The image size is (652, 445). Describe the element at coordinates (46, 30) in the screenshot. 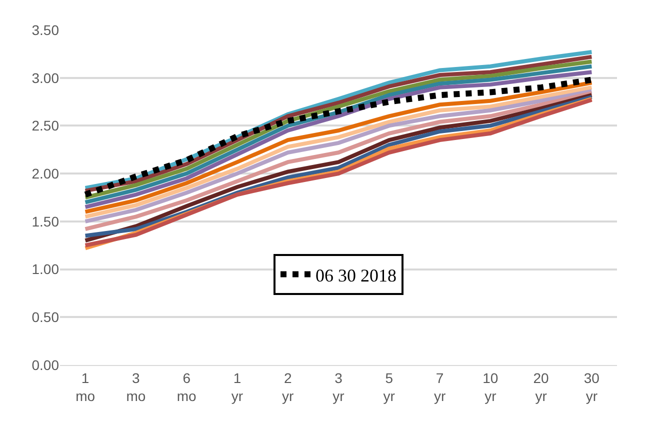

I see `y-tick-label: 3.50` at that location.